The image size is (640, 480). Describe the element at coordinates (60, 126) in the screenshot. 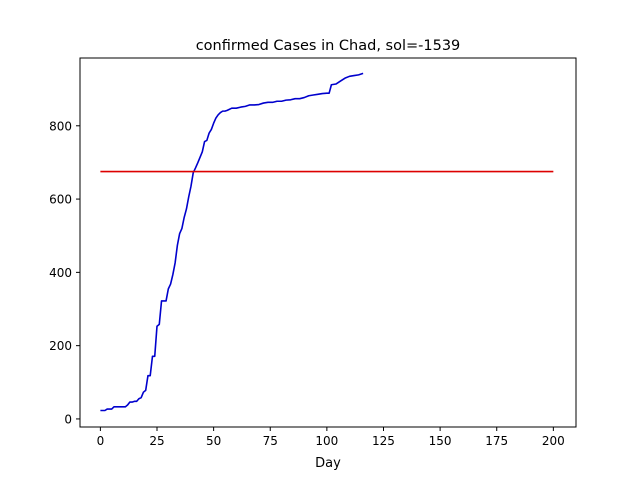

I see `y-tick-label: 800` at that location.